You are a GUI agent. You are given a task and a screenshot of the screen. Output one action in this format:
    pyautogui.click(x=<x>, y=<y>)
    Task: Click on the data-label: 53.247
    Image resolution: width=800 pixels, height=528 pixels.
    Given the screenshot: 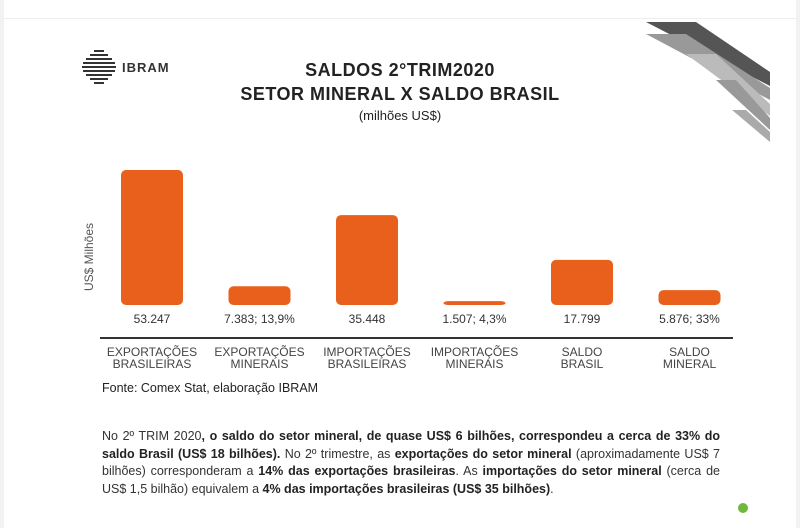 What is the action you would take?
    pyautogui.click(x=152, y=319)
    